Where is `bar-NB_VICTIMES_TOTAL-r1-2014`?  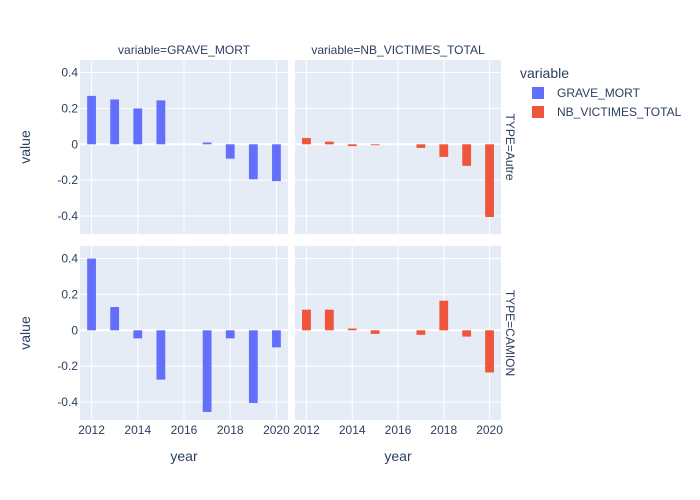 bar-NB_VICTIMES_TOTAL-r1-2014 is located at coordinates (352, 329).